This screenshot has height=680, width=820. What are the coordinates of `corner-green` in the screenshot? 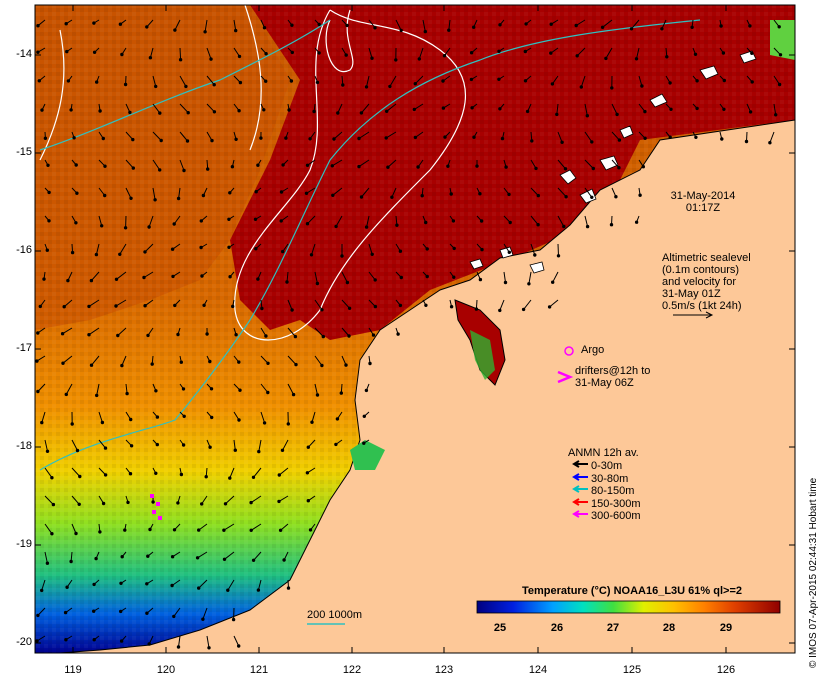 It's located at (782, 40).